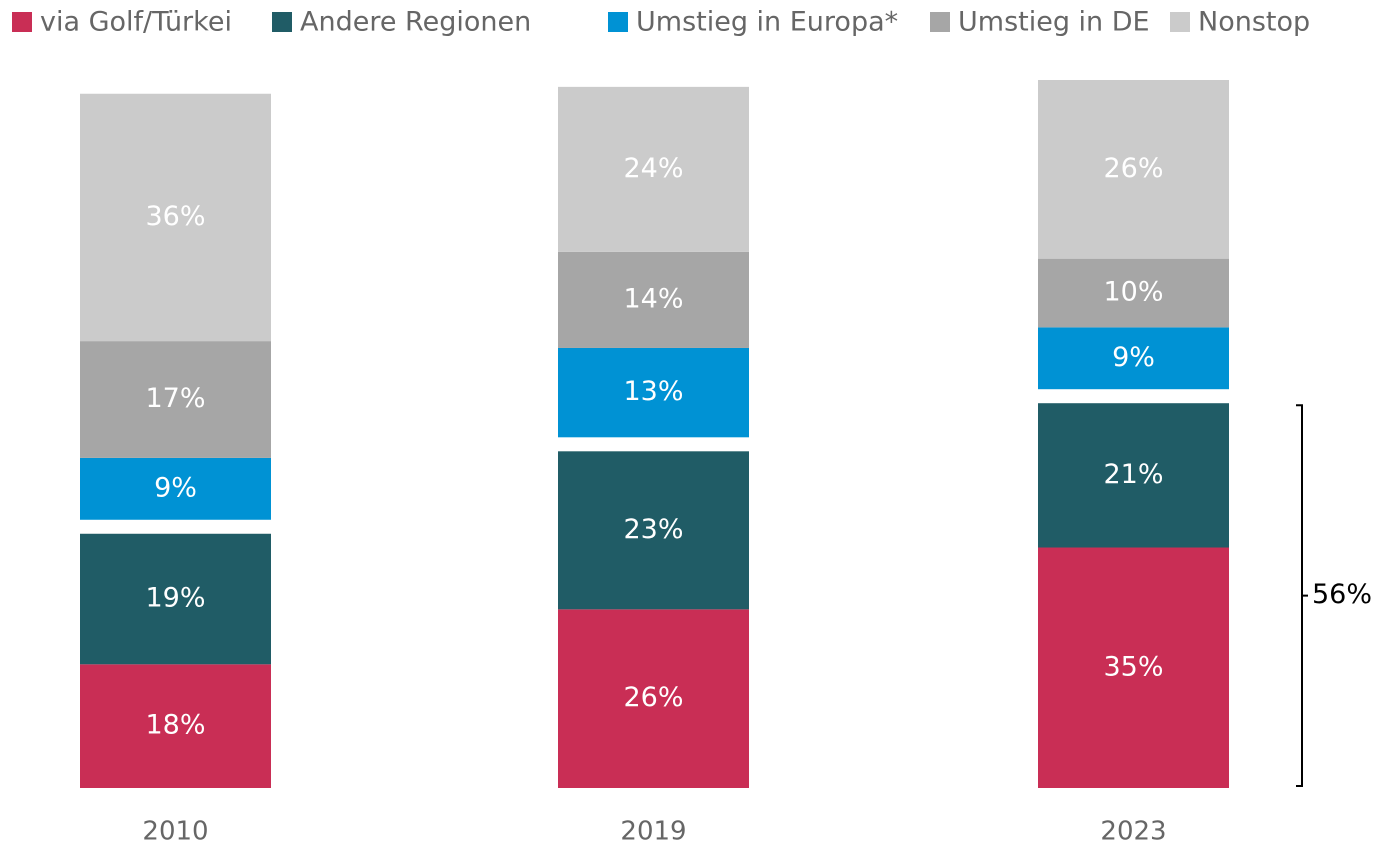  What do you see at coordinates (767, 22) in the screenshot?
I see `legend-label: Umstieg in Europa*` at bounding box center [767, 22].